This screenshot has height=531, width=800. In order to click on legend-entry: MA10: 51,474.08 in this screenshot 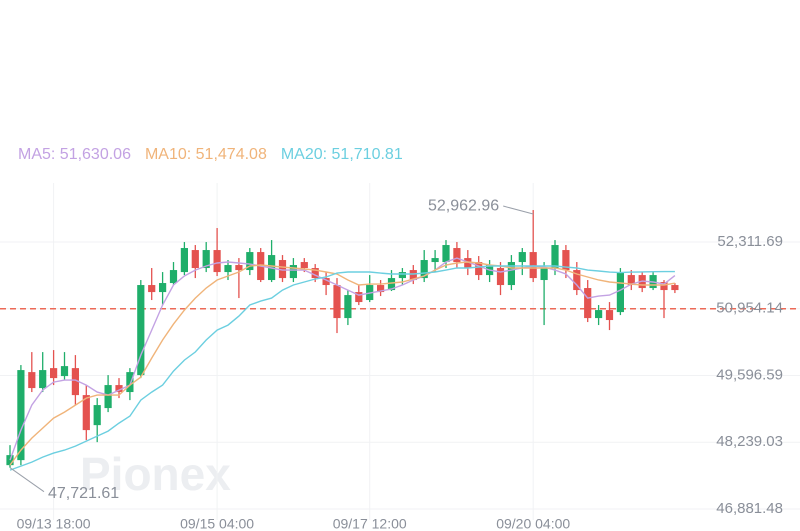, I will do `click(206, 154)`.